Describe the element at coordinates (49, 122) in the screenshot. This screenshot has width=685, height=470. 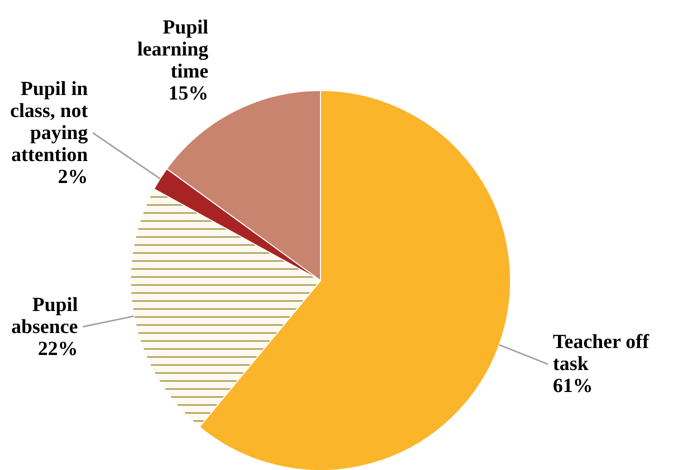
I see `slice-label: Pupil in class, not paying attention` at that location.